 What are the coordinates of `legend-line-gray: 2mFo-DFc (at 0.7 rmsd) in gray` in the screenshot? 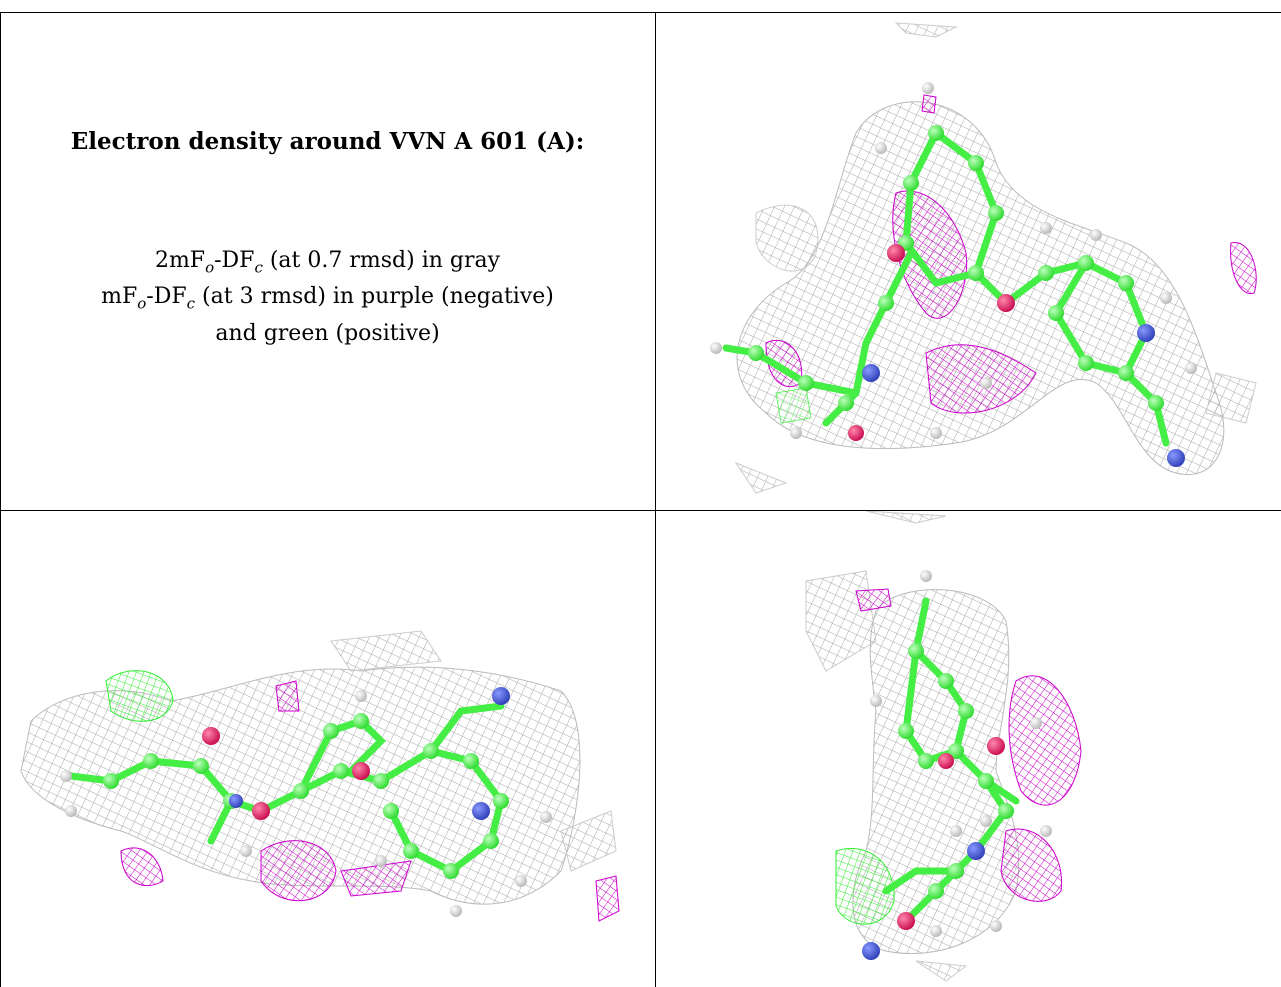 It's located at (327, 262).